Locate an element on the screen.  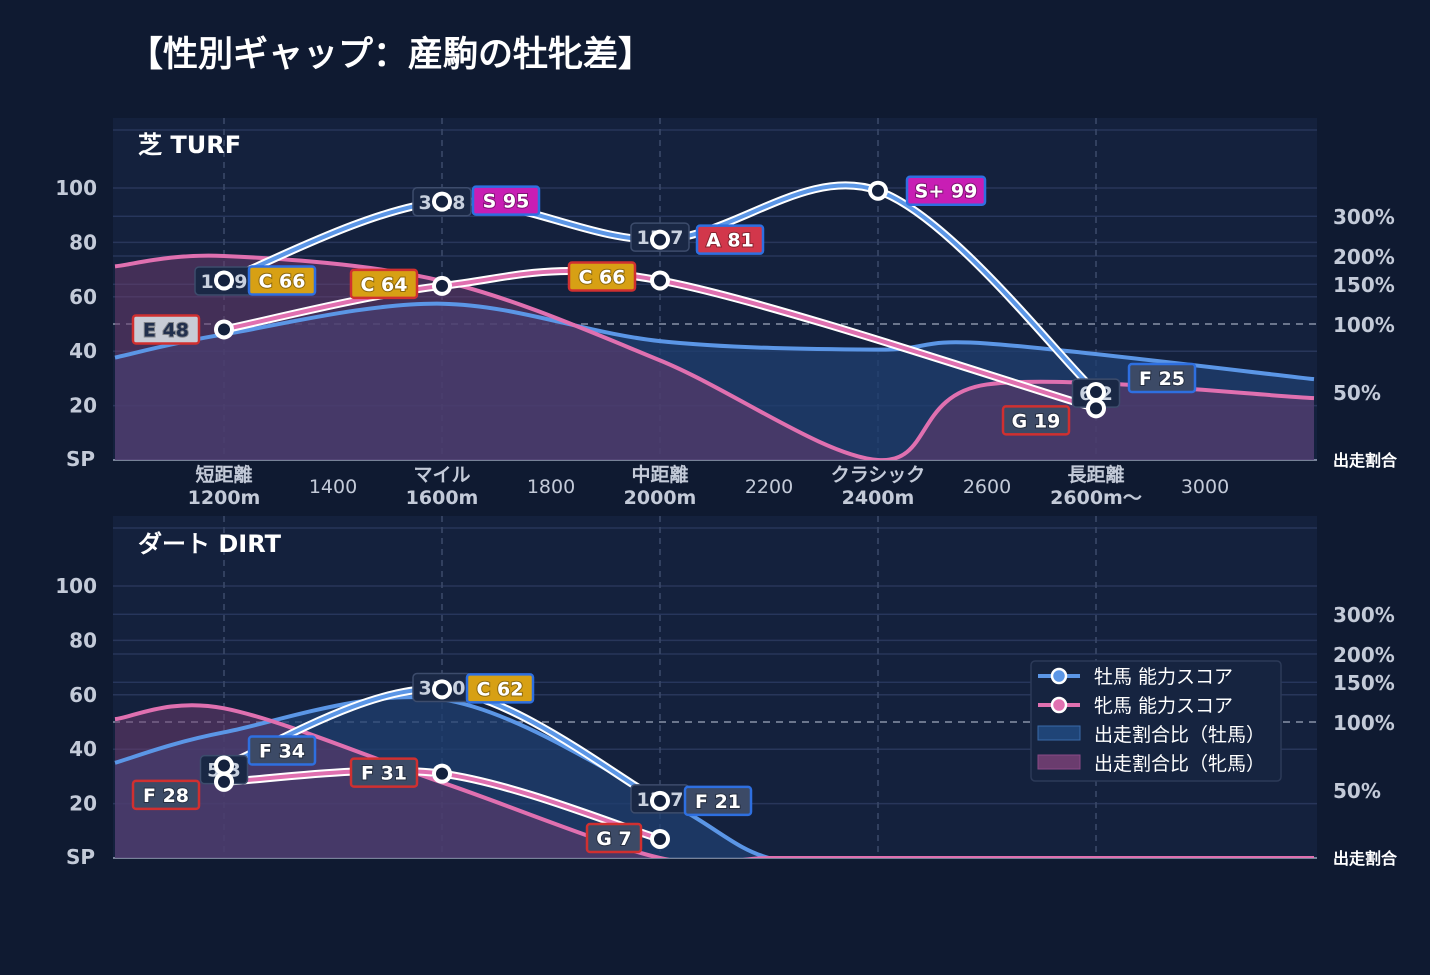
dirt-right-tick-label: 300% is located at coordinates (1364, 615).